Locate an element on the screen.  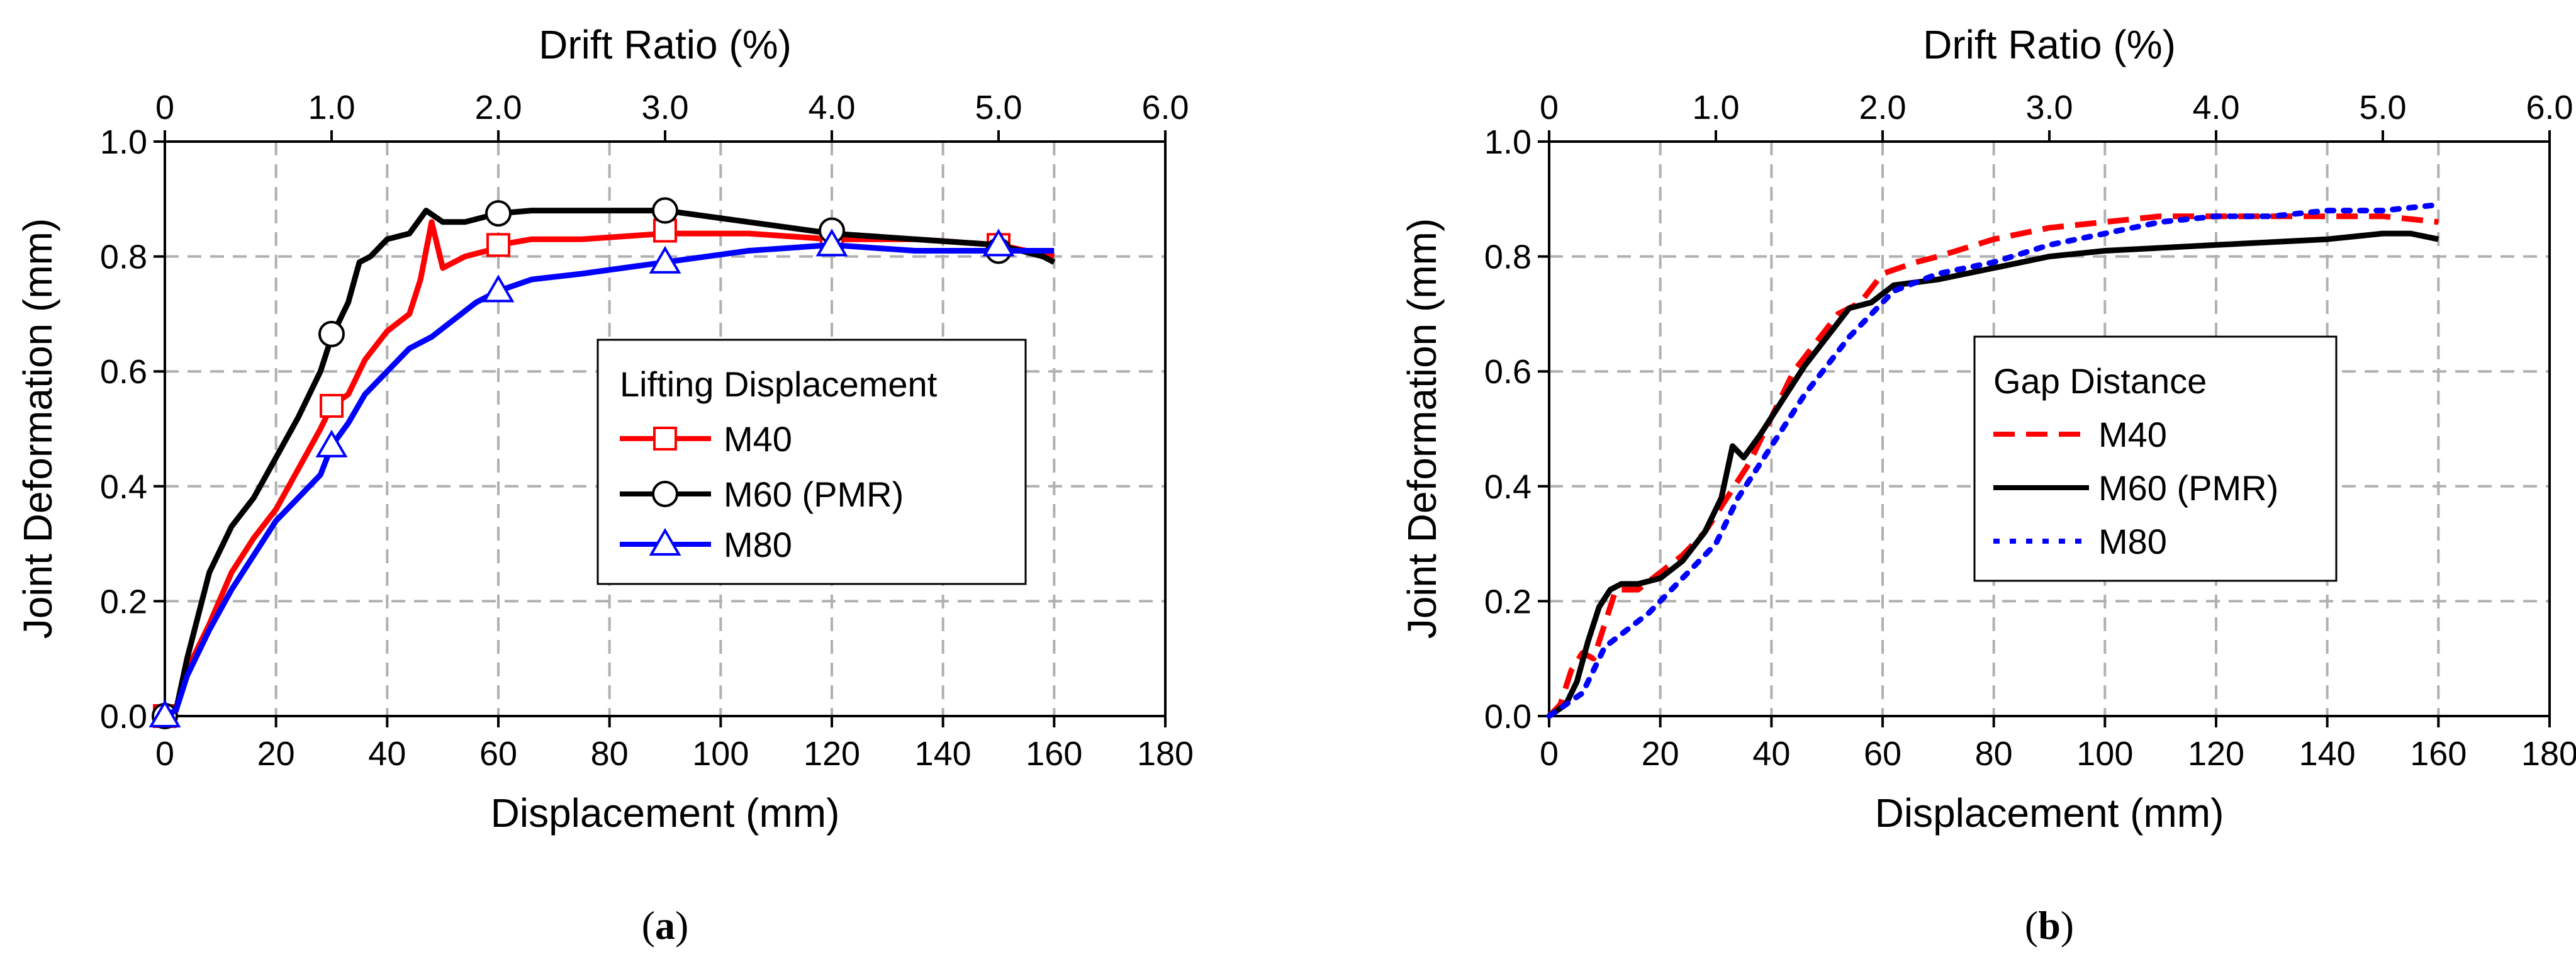
panel-caption-b: (b) is located at coordinates (2049, 925).